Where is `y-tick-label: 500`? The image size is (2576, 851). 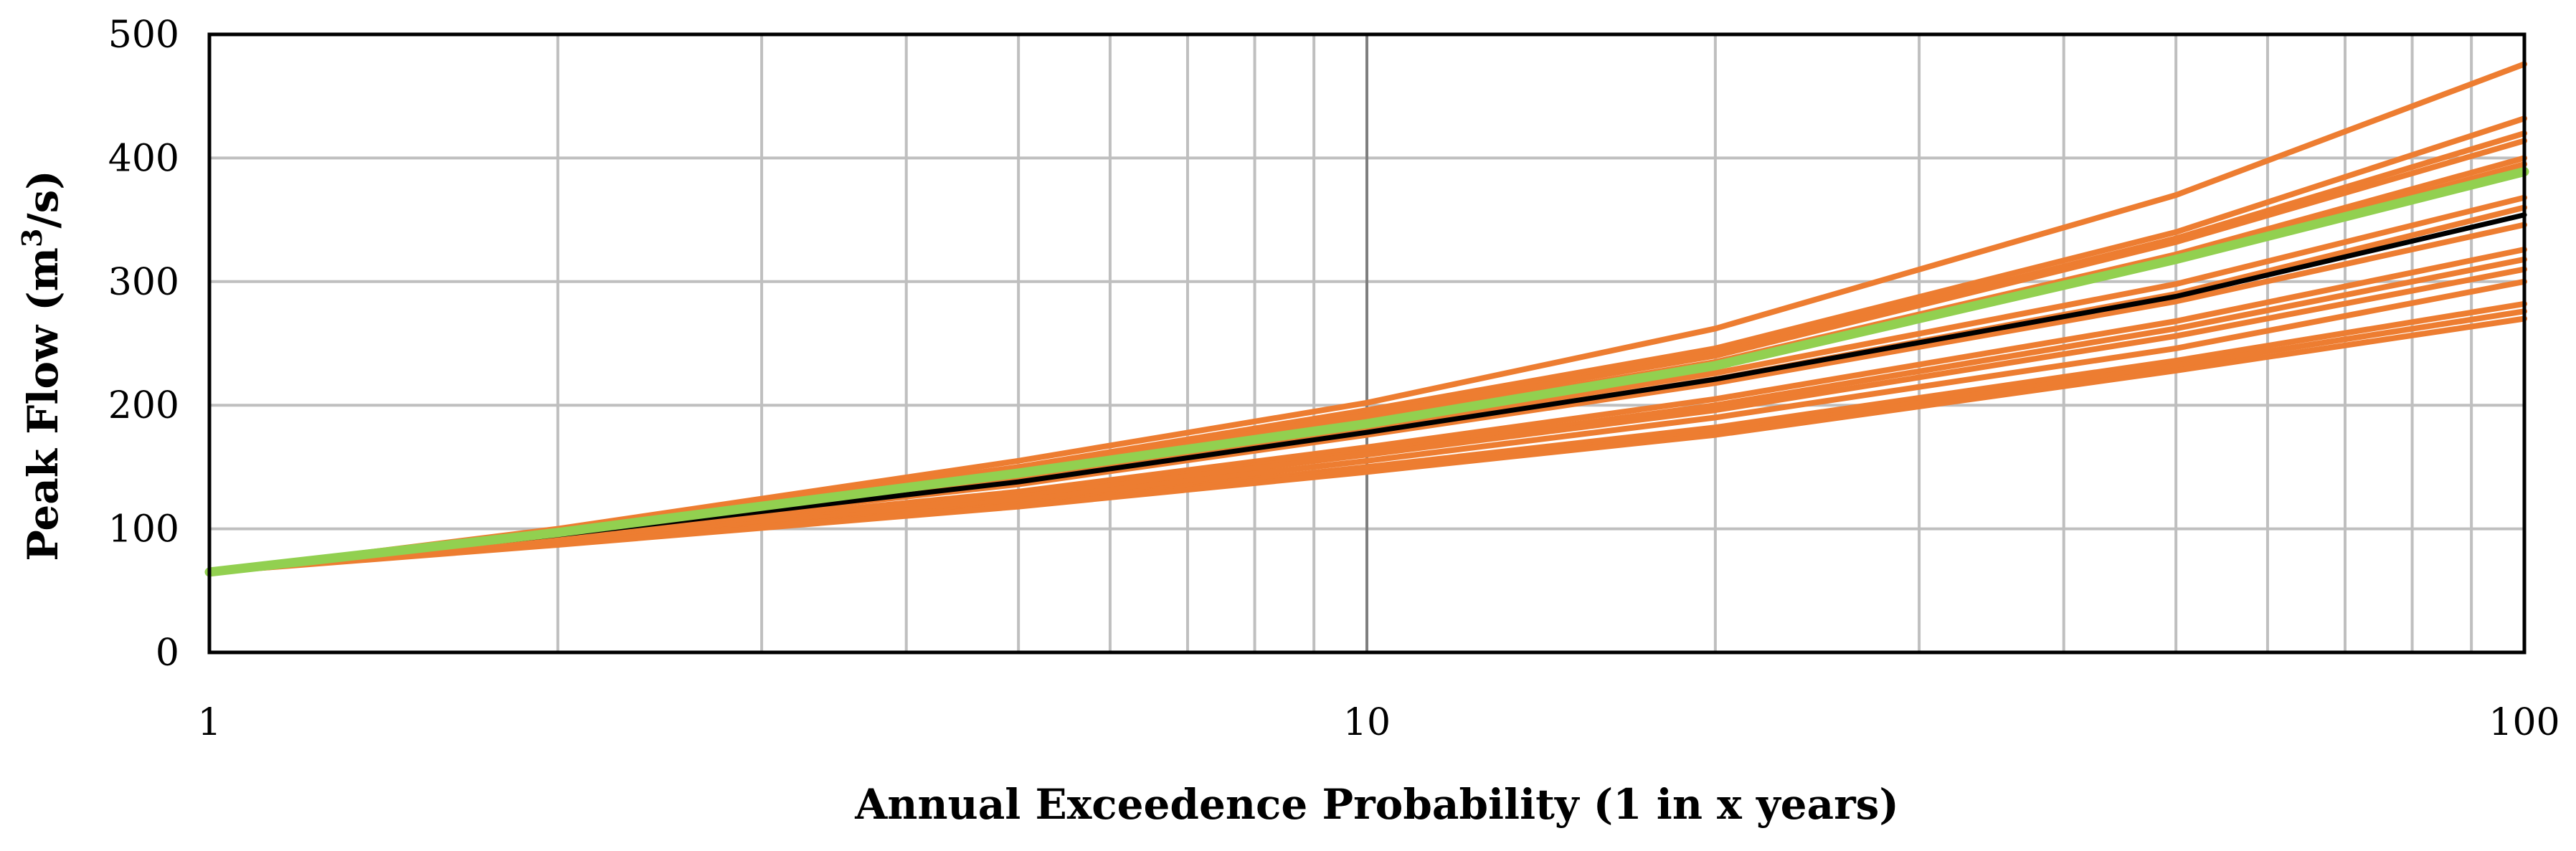
y-tick-label: 500 is located at coordinates (143, 35).